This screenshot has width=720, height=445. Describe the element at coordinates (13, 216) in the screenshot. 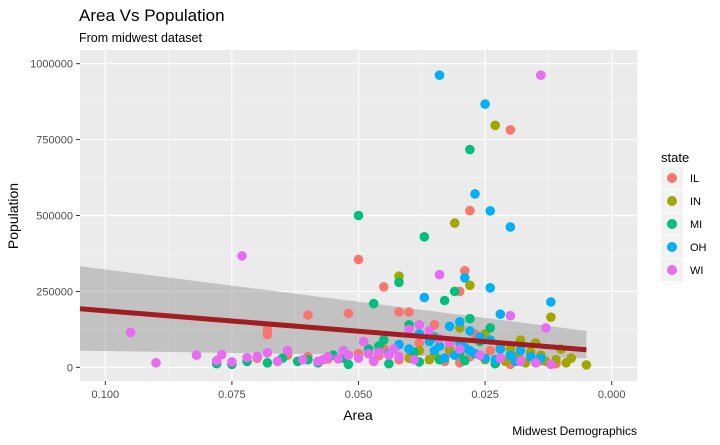

I see `y-axis-label: Population` at that location.